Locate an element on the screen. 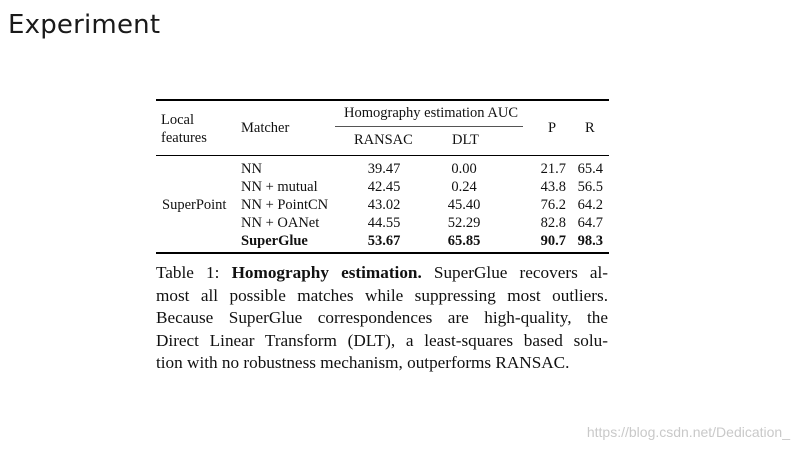 The width and height of the screenshot is (800, 450). table-header-rule is located at coordinates (382, 155).